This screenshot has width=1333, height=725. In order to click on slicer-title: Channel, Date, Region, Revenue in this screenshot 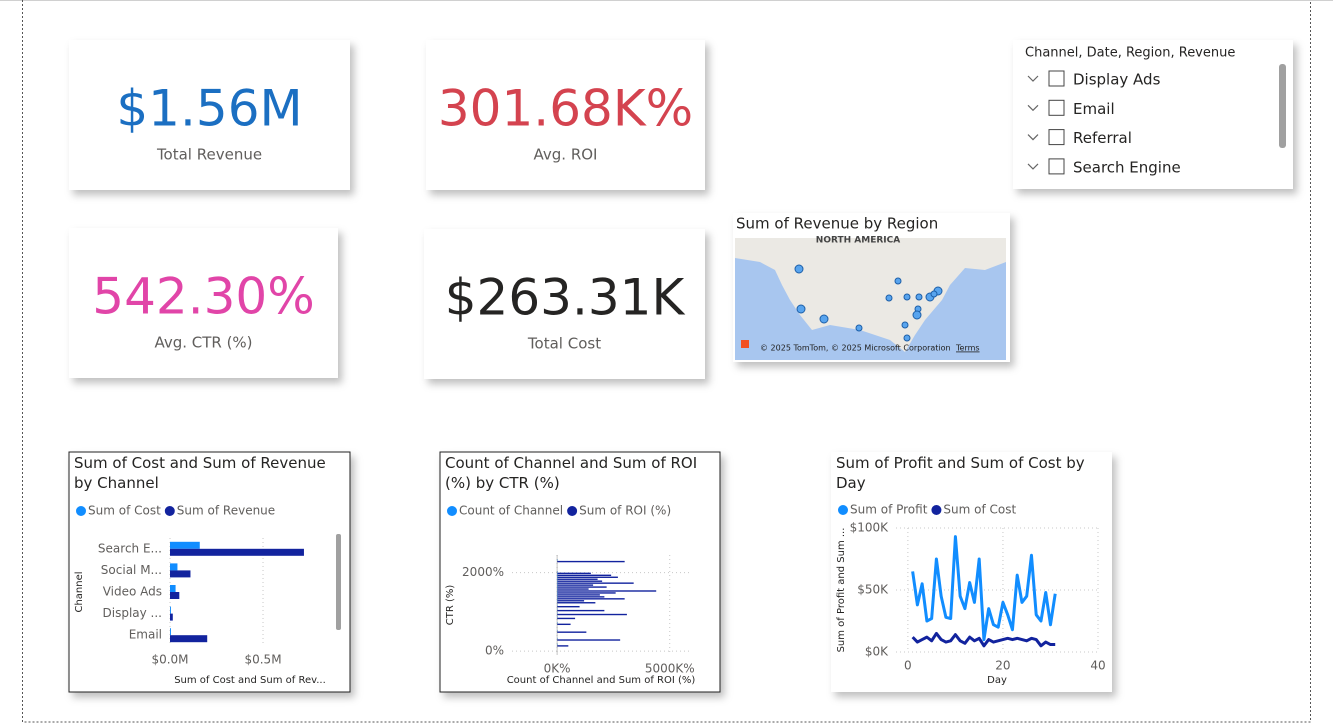, I will do `click(1130, 53)`.